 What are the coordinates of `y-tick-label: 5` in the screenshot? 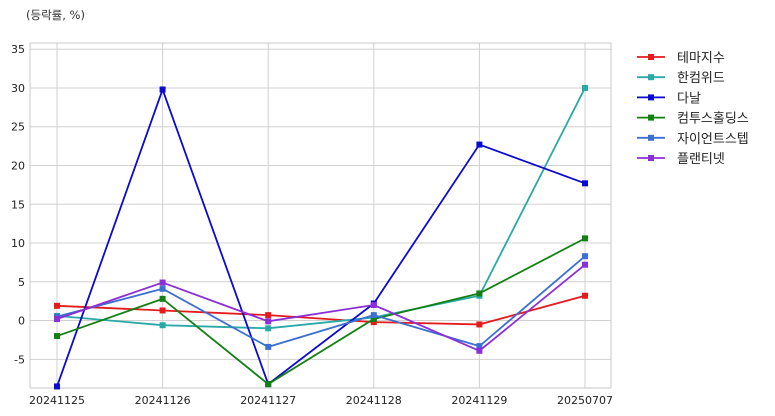 It's located at (21, 282).